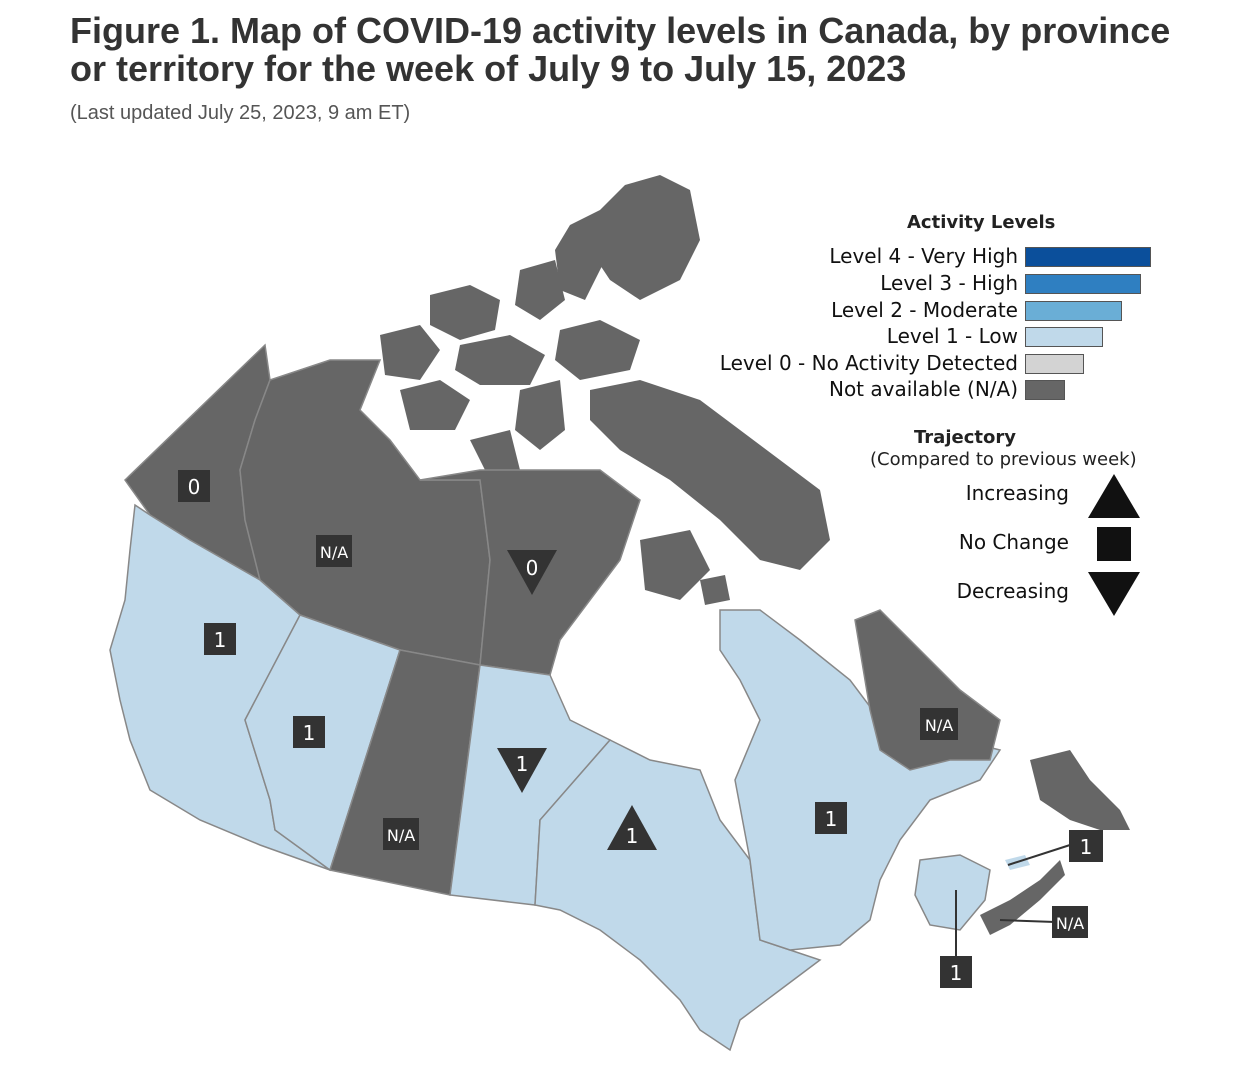 The height and width of the screenshot is (1071, 1246). I want to click on leader-line-pei, so click(1039, 855).